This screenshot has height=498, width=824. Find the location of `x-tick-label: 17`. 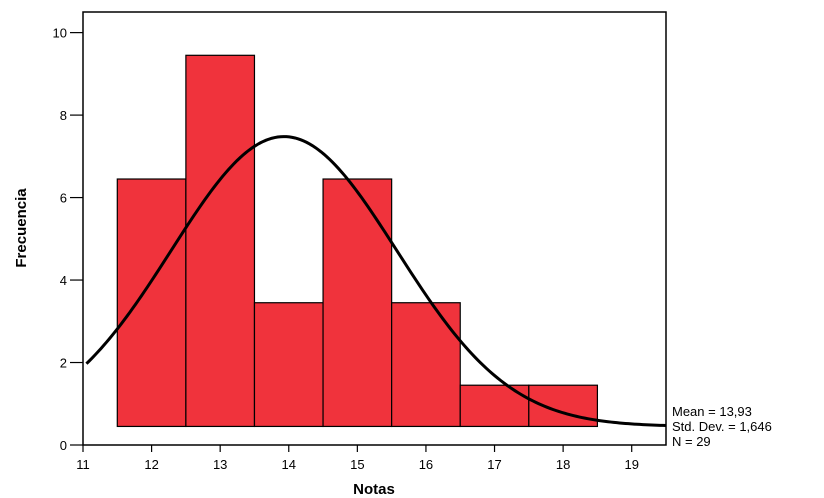

x-tick-label: 17 is located at coordinates (494, 464).